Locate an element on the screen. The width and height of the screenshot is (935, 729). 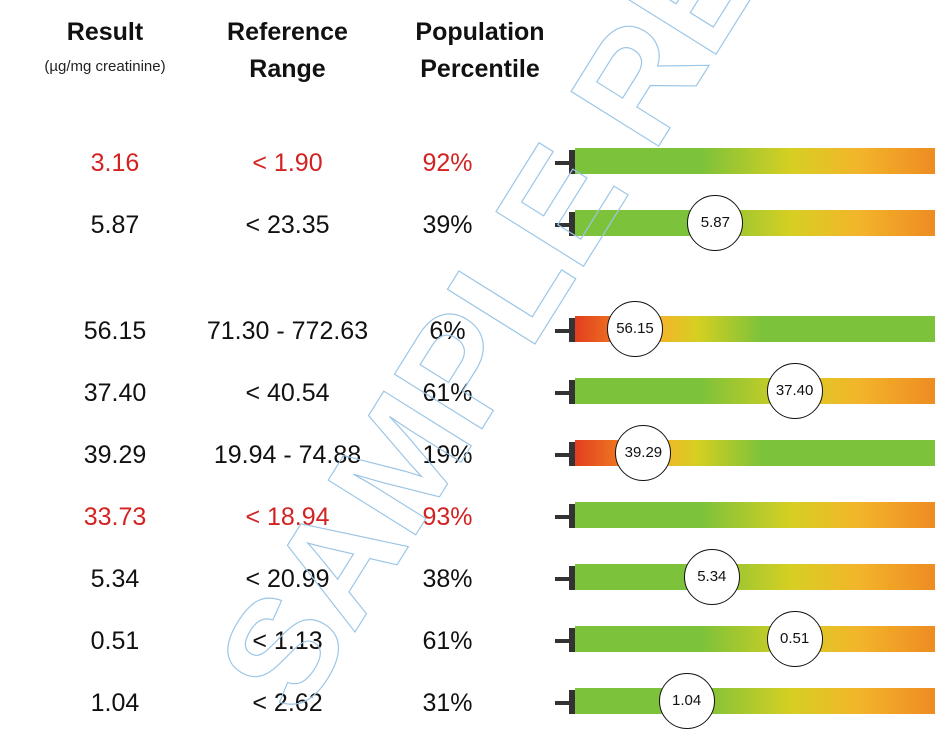
result-value: 39.29 is located at coordinates (115, 455).